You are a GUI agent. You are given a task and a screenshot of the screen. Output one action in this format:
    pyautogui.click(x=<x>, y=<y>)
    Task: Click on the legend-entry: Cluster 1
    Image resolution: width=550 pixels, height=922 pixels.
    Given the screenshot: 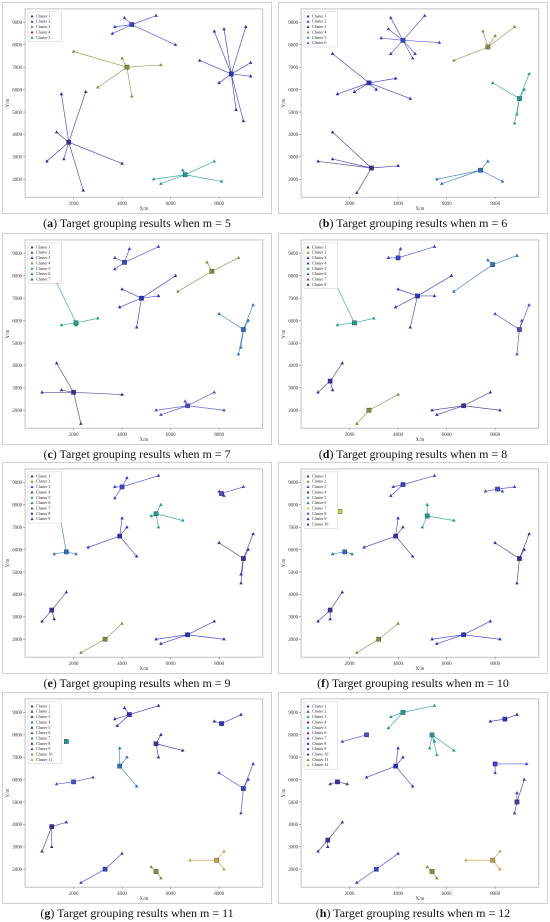 What is the action you would take?
    pyautogui.click(x=43, y=246)
    